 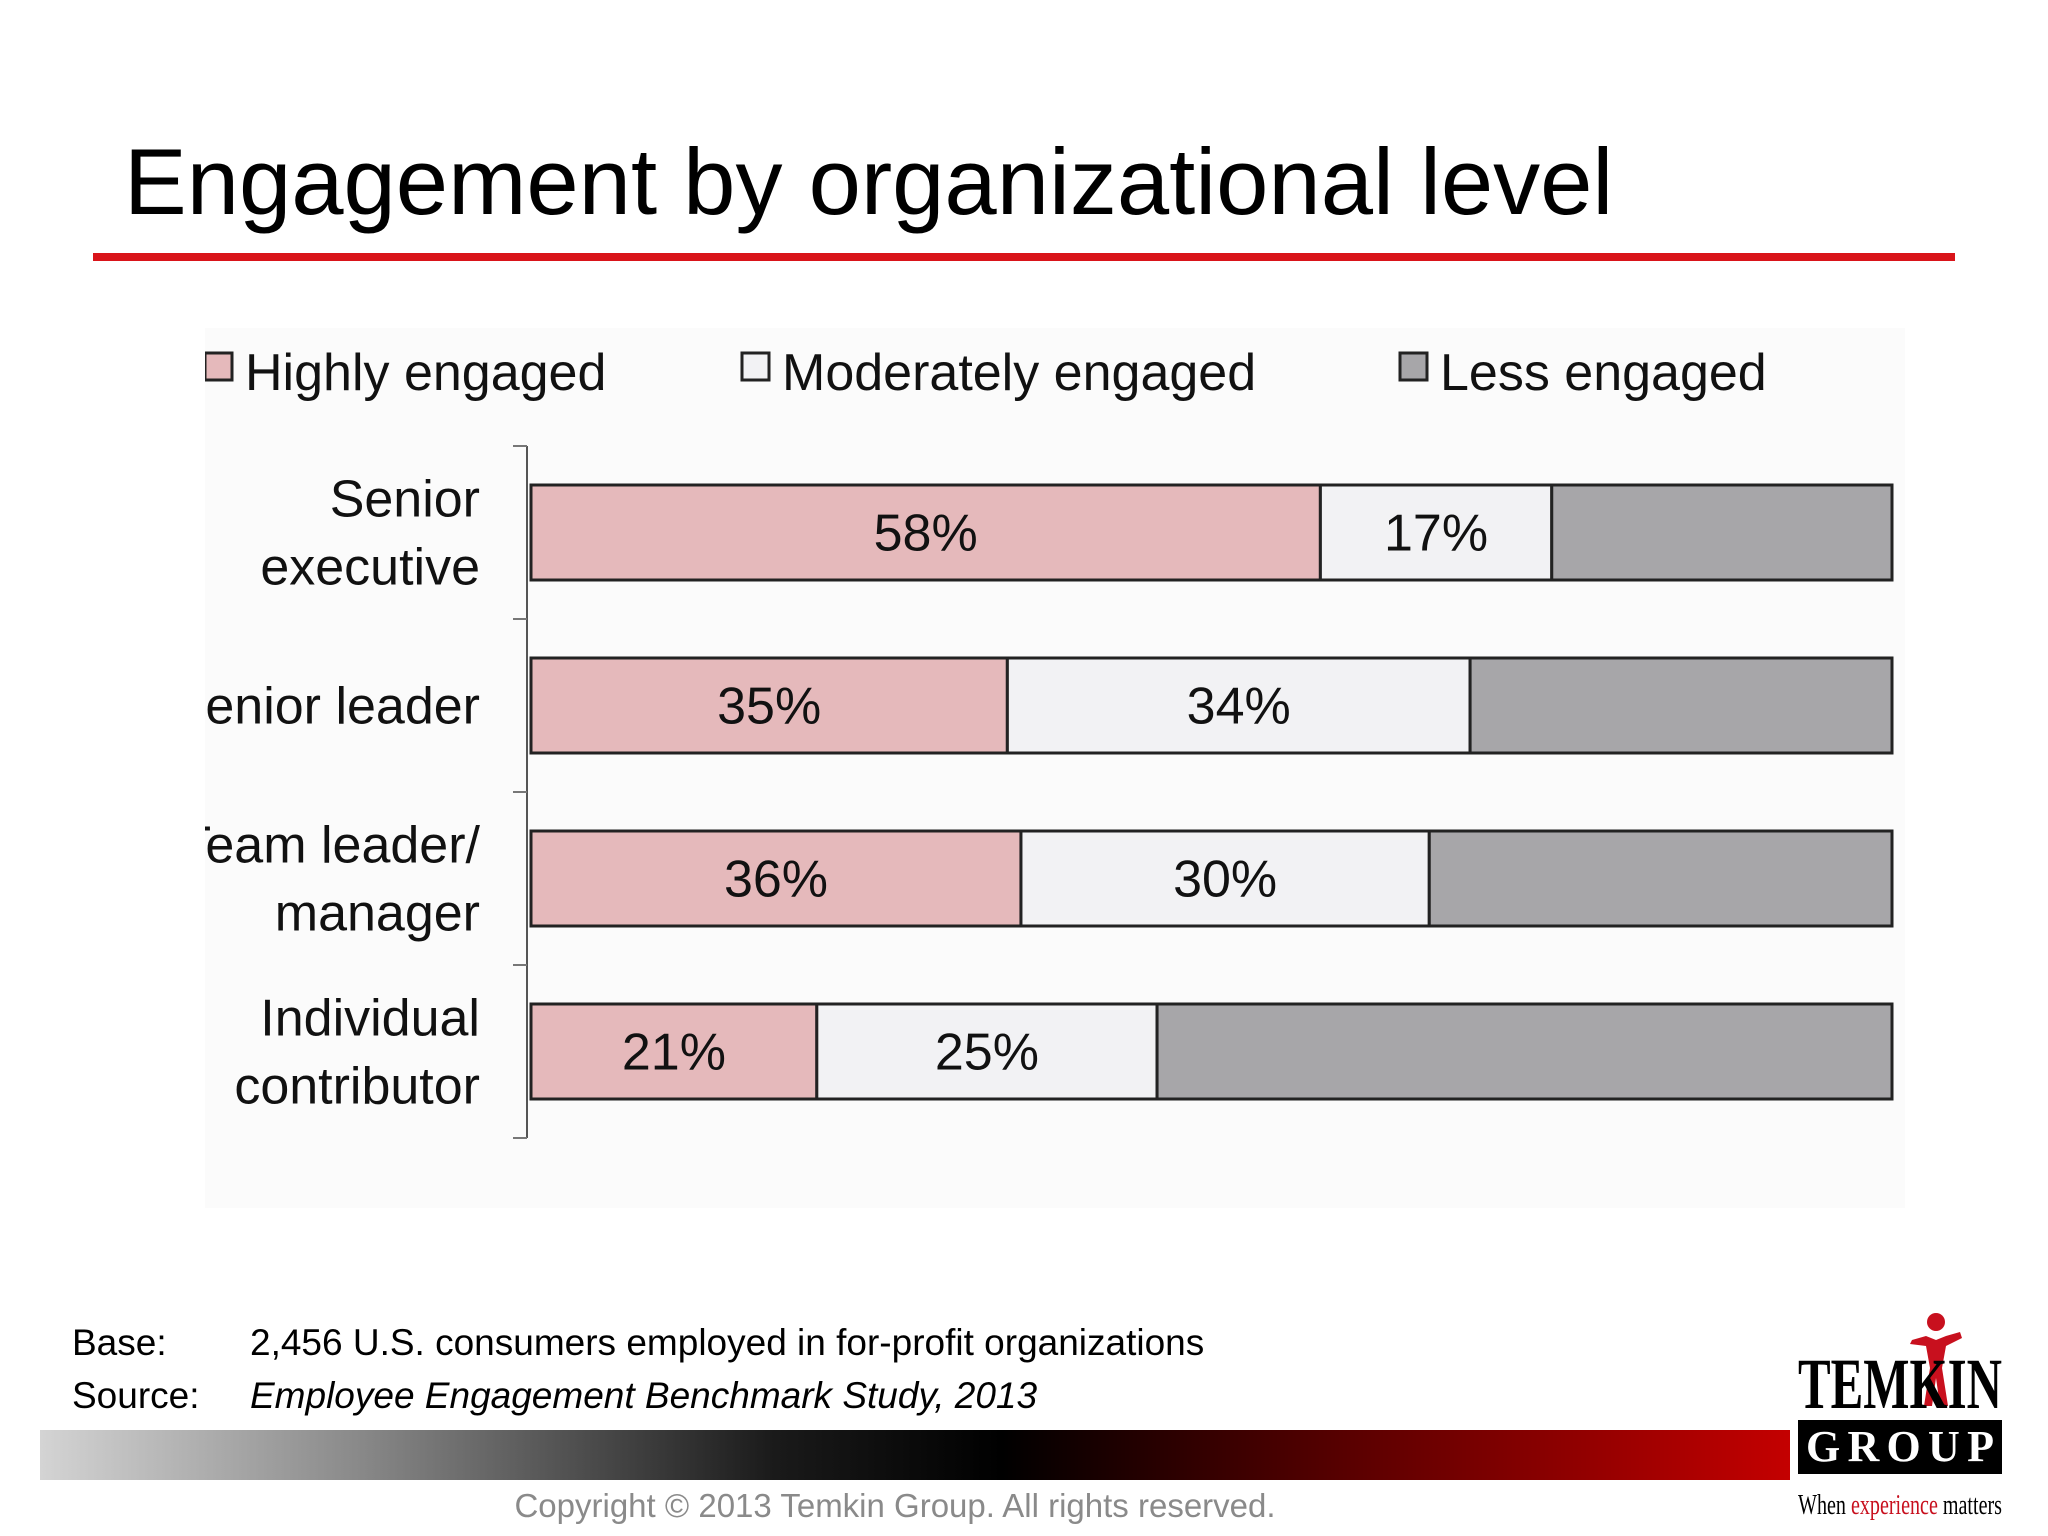 I want to click on data-label-0-0: 58%, so click(x=926, y=534).